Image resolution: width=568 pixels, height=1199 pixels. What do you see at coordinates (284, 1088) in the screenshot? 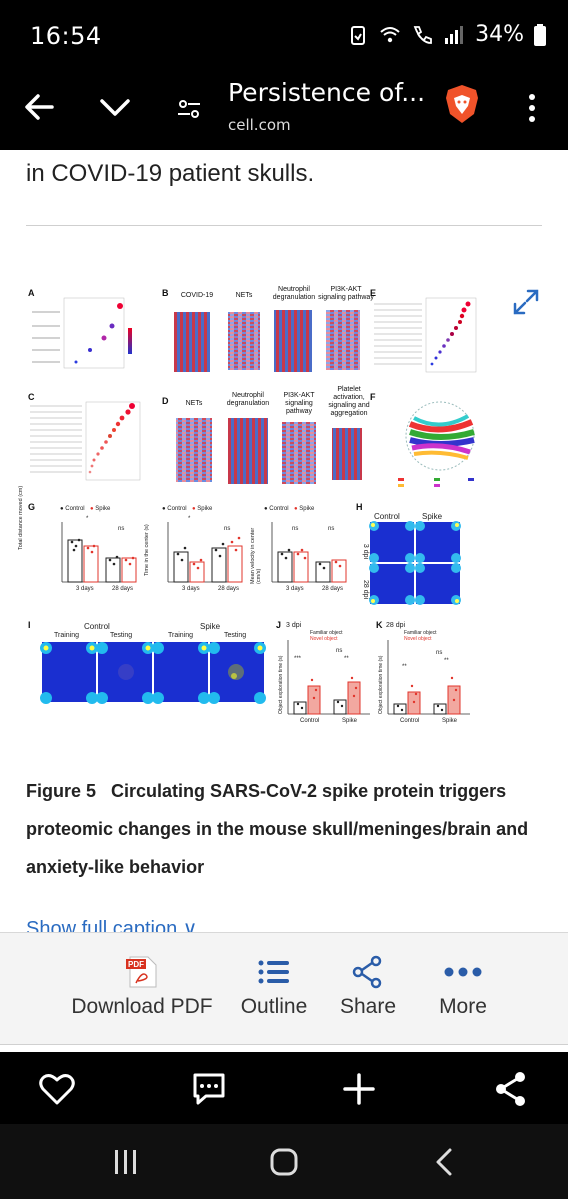
I see `browser-toolbar` at bounding box center [284, 1088].